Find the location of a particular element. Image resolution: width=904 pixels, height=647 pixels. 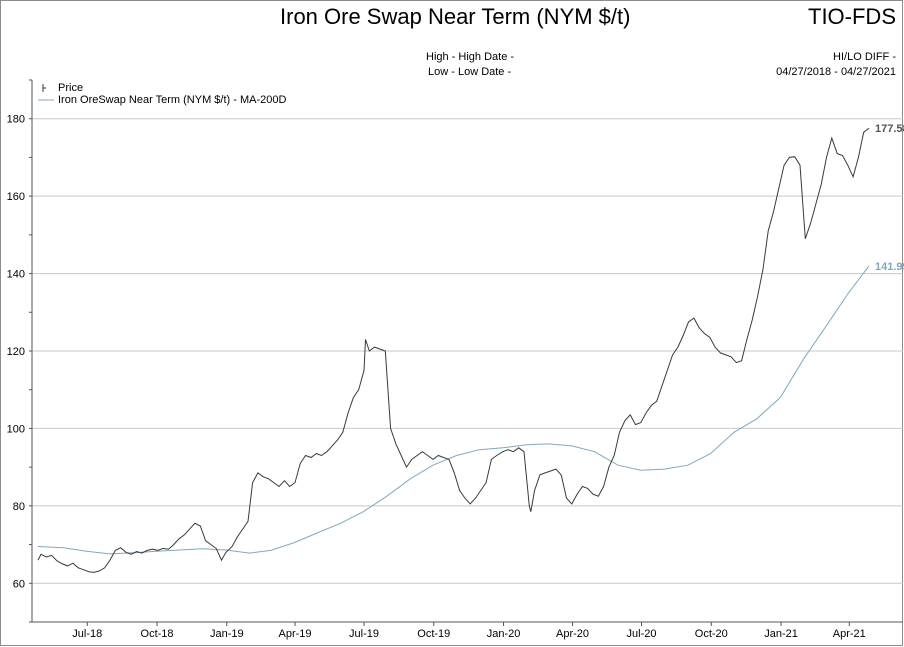

line-swatch-icon is located at coordinates (46, 100).